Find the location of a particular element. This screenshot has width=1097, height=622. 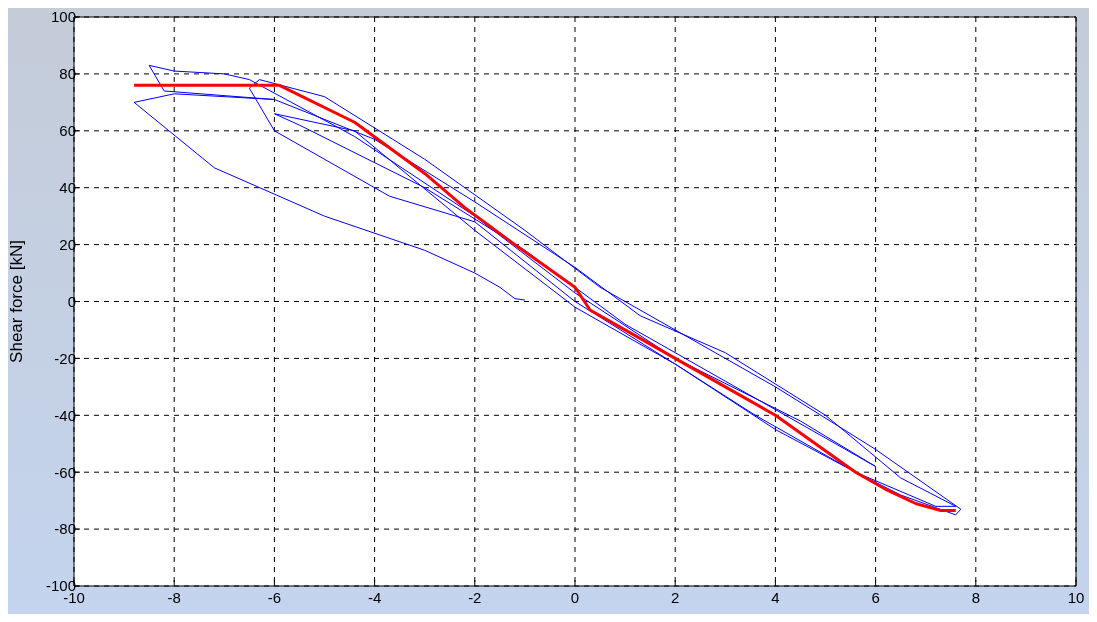

x-tick-label: 8 is located at coordinates (975, 597).